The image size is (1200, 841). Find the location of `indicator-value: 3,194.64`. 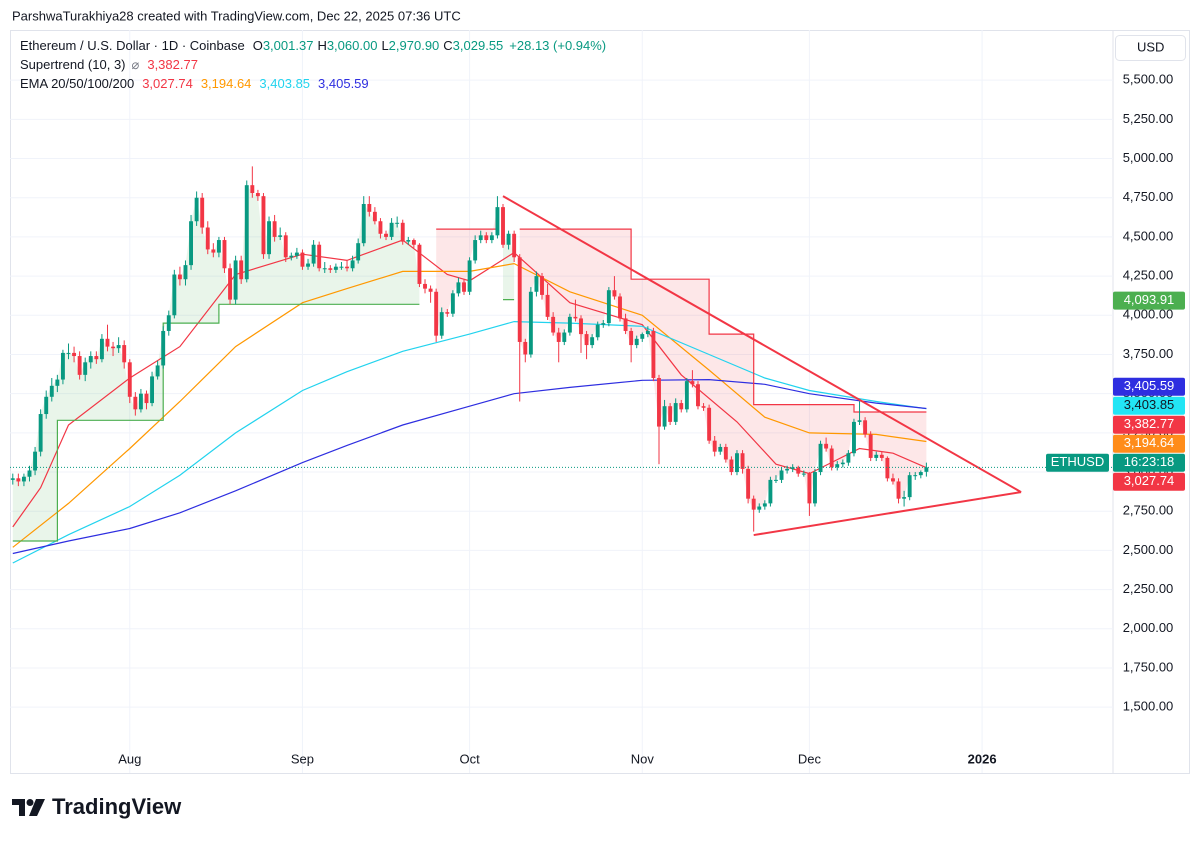

indicator-value: 3,194.64 is located at coordinates (226, 83).